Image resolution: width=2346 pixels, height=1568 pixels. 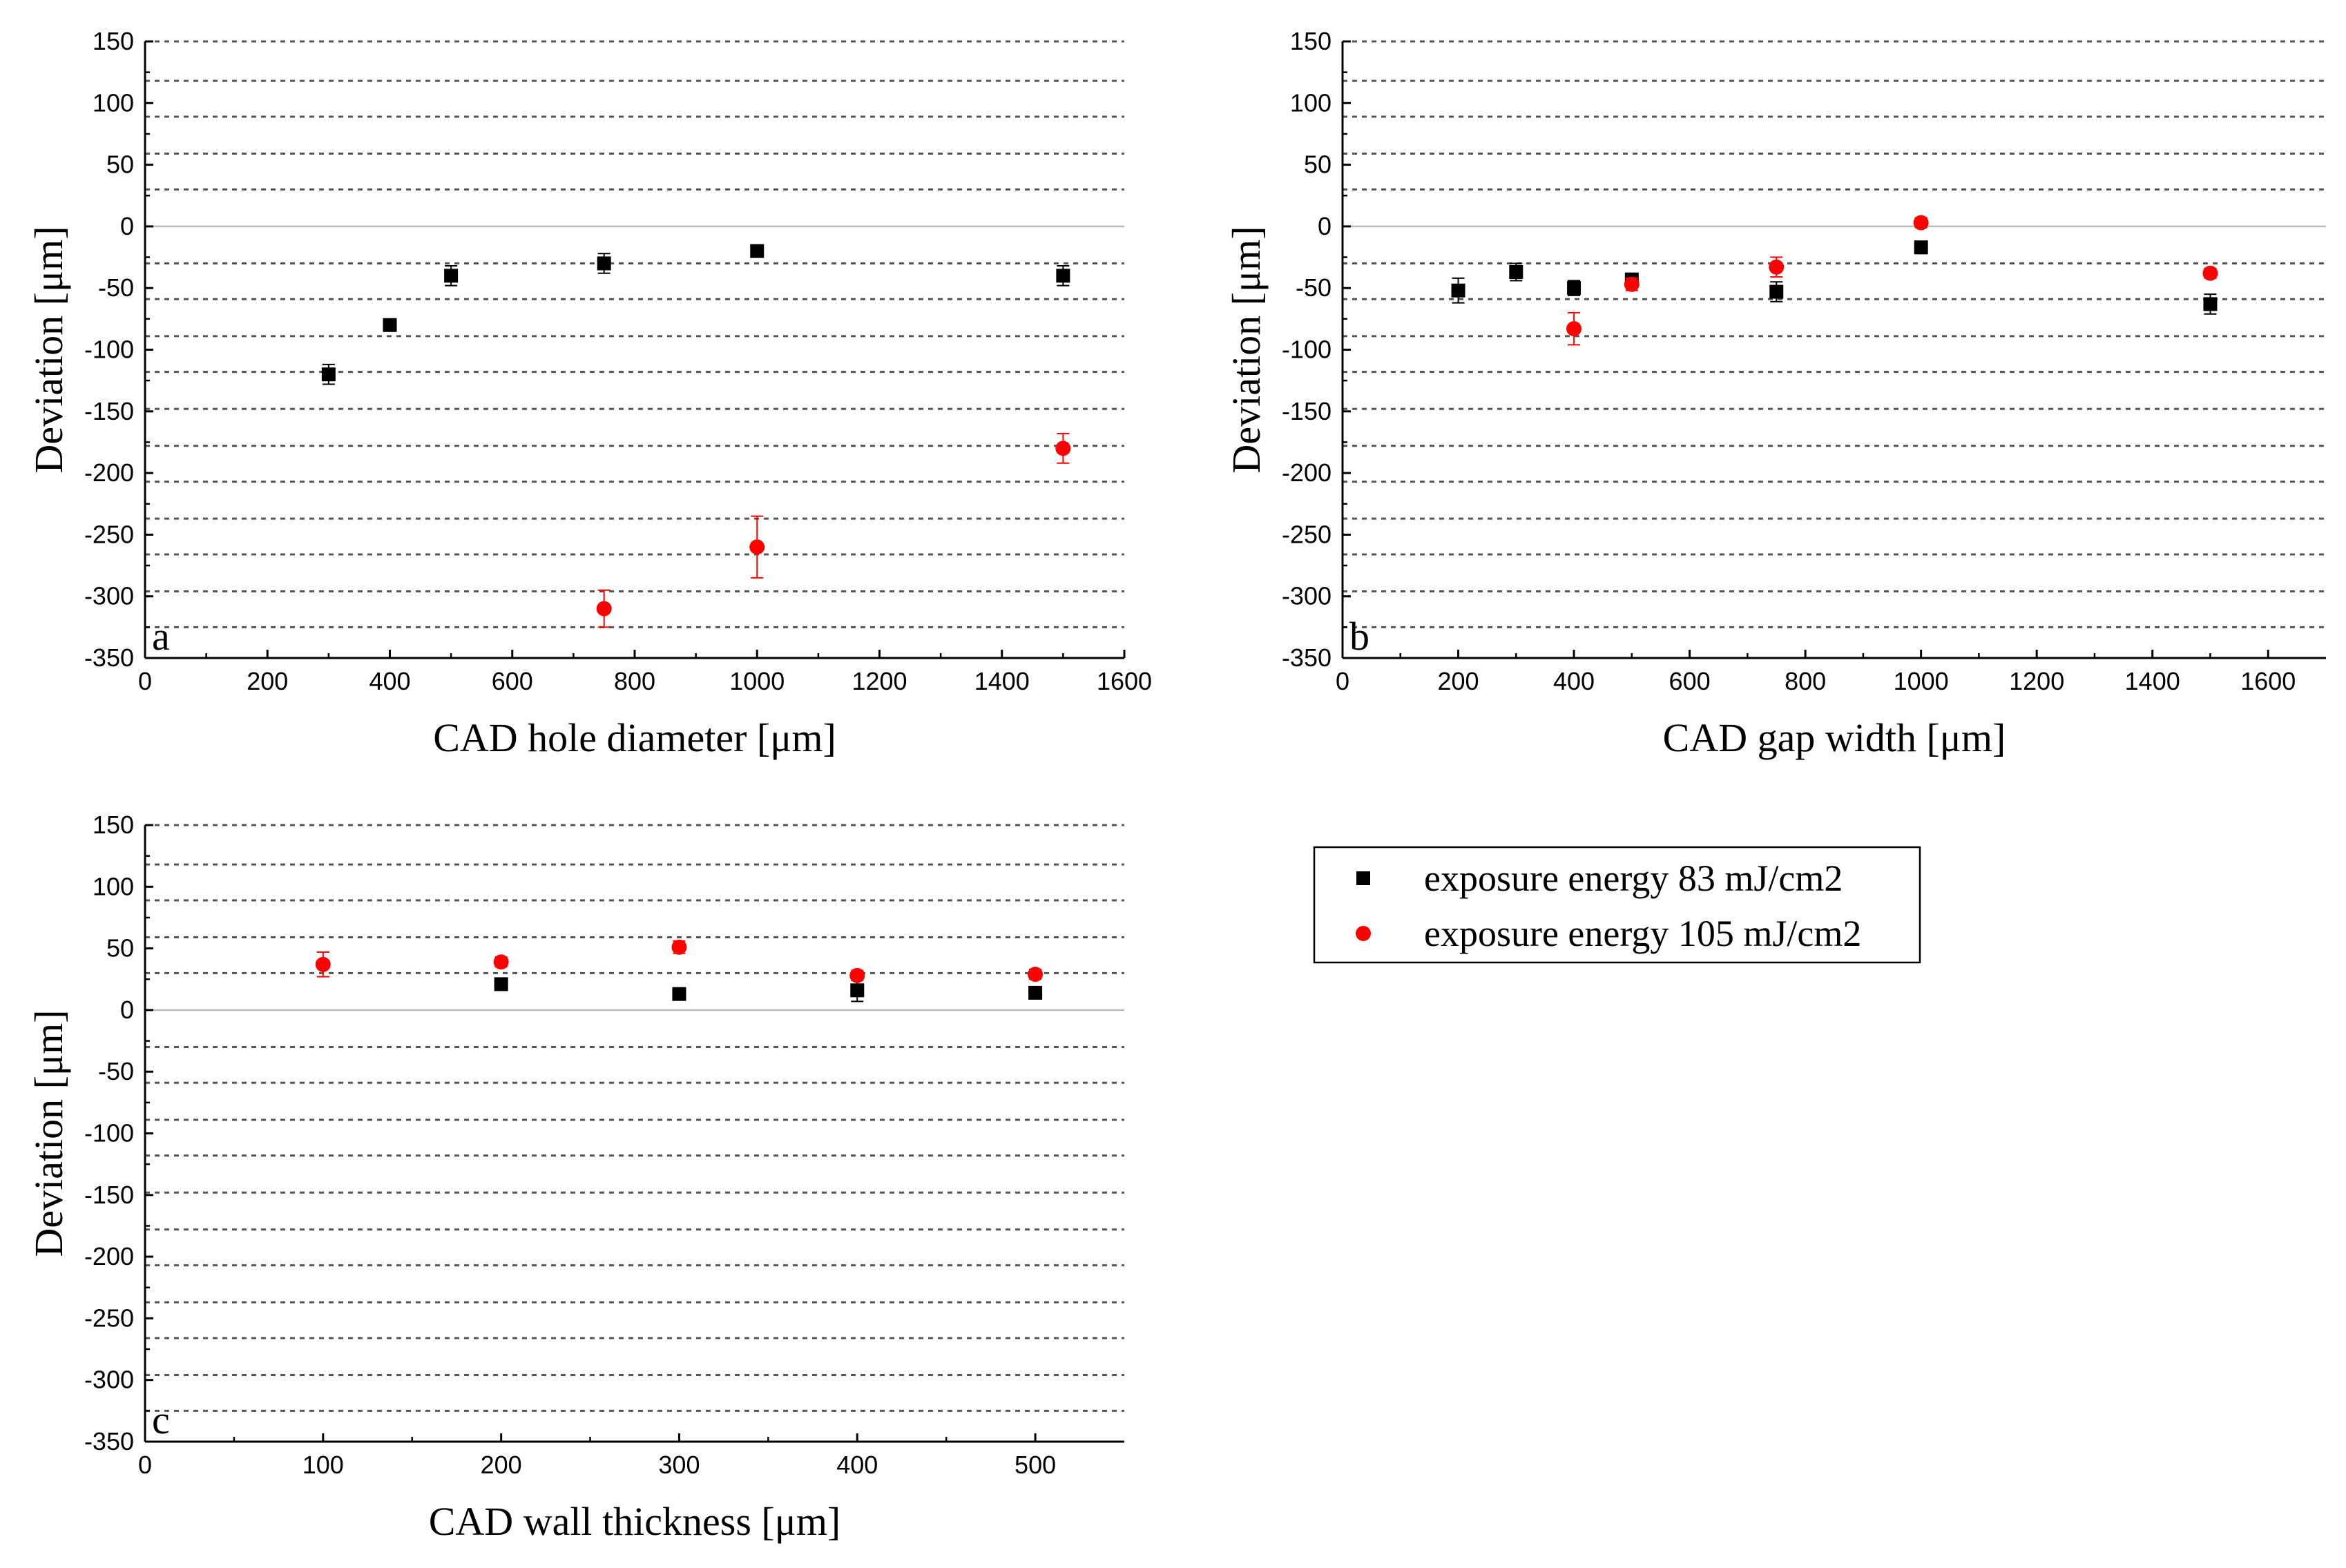 What do you see at coordinates (635, 1521) in the screenshot?
I see `x-axis-title: CAD wall thickness [μm]` at bounding box center [635, 1521].